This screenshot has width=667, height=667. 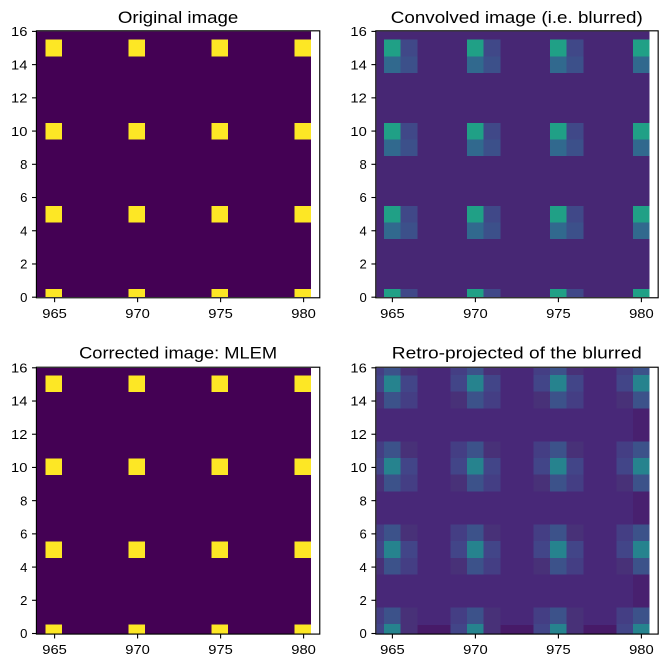 I want to click on svg-text: Retro-projected of the blurred, so click(x=517, y=353).